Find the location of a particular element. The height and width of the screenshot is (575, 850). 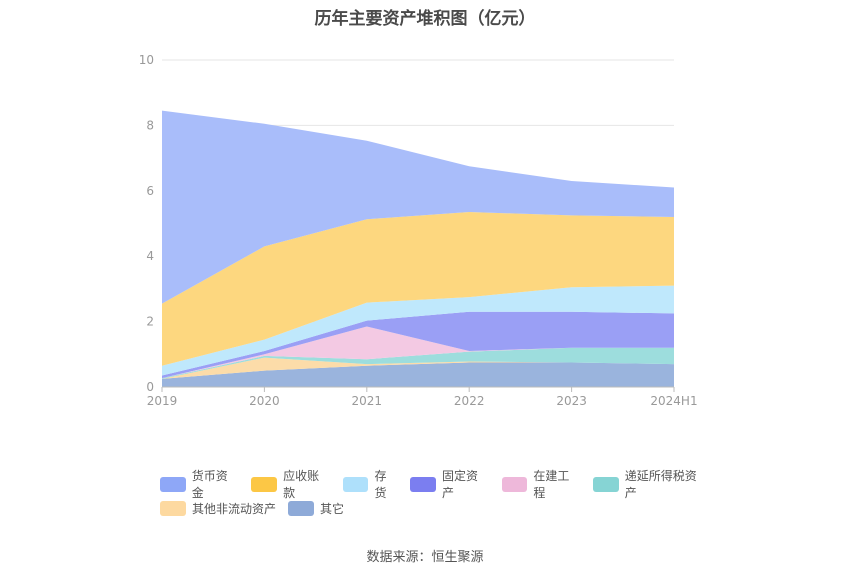

y-tick-label: 8 is located at coordinates (150, 125).